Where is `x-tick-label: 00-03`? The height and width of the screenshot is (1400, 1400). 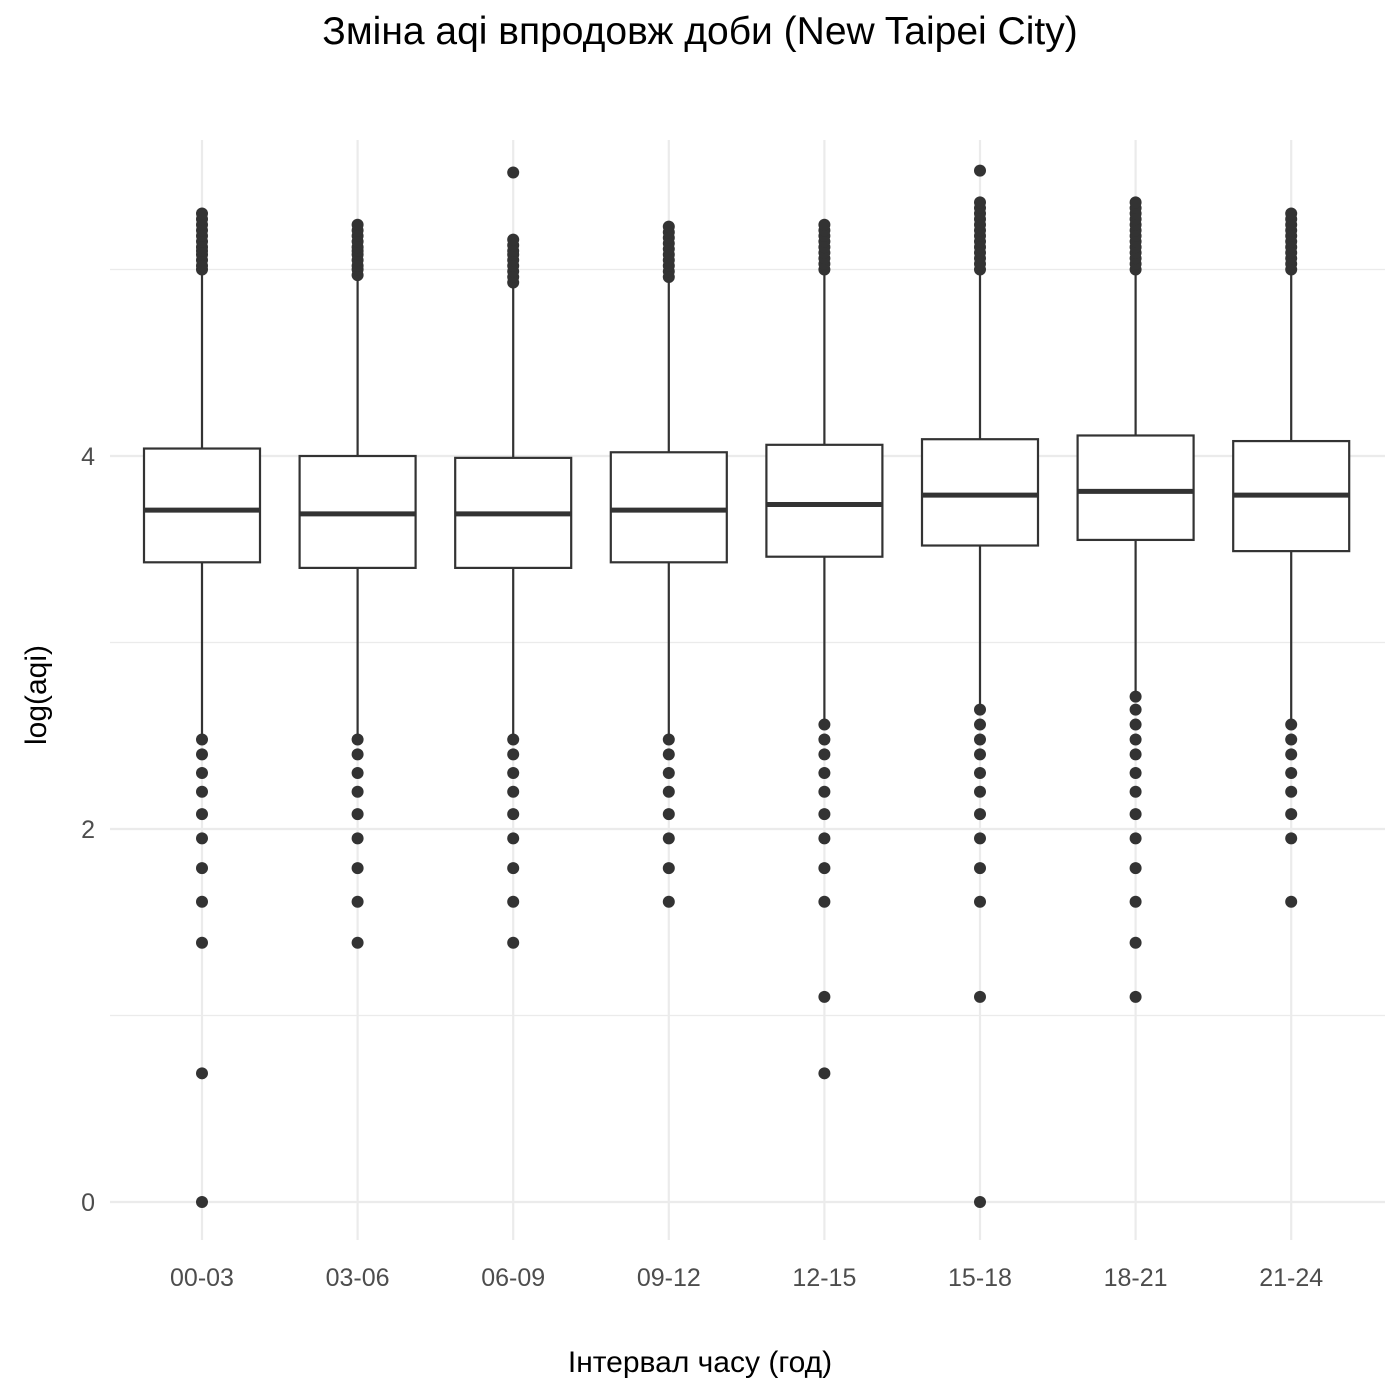 x-tick-label: 00-03 is located at coordinates (202, 1278).